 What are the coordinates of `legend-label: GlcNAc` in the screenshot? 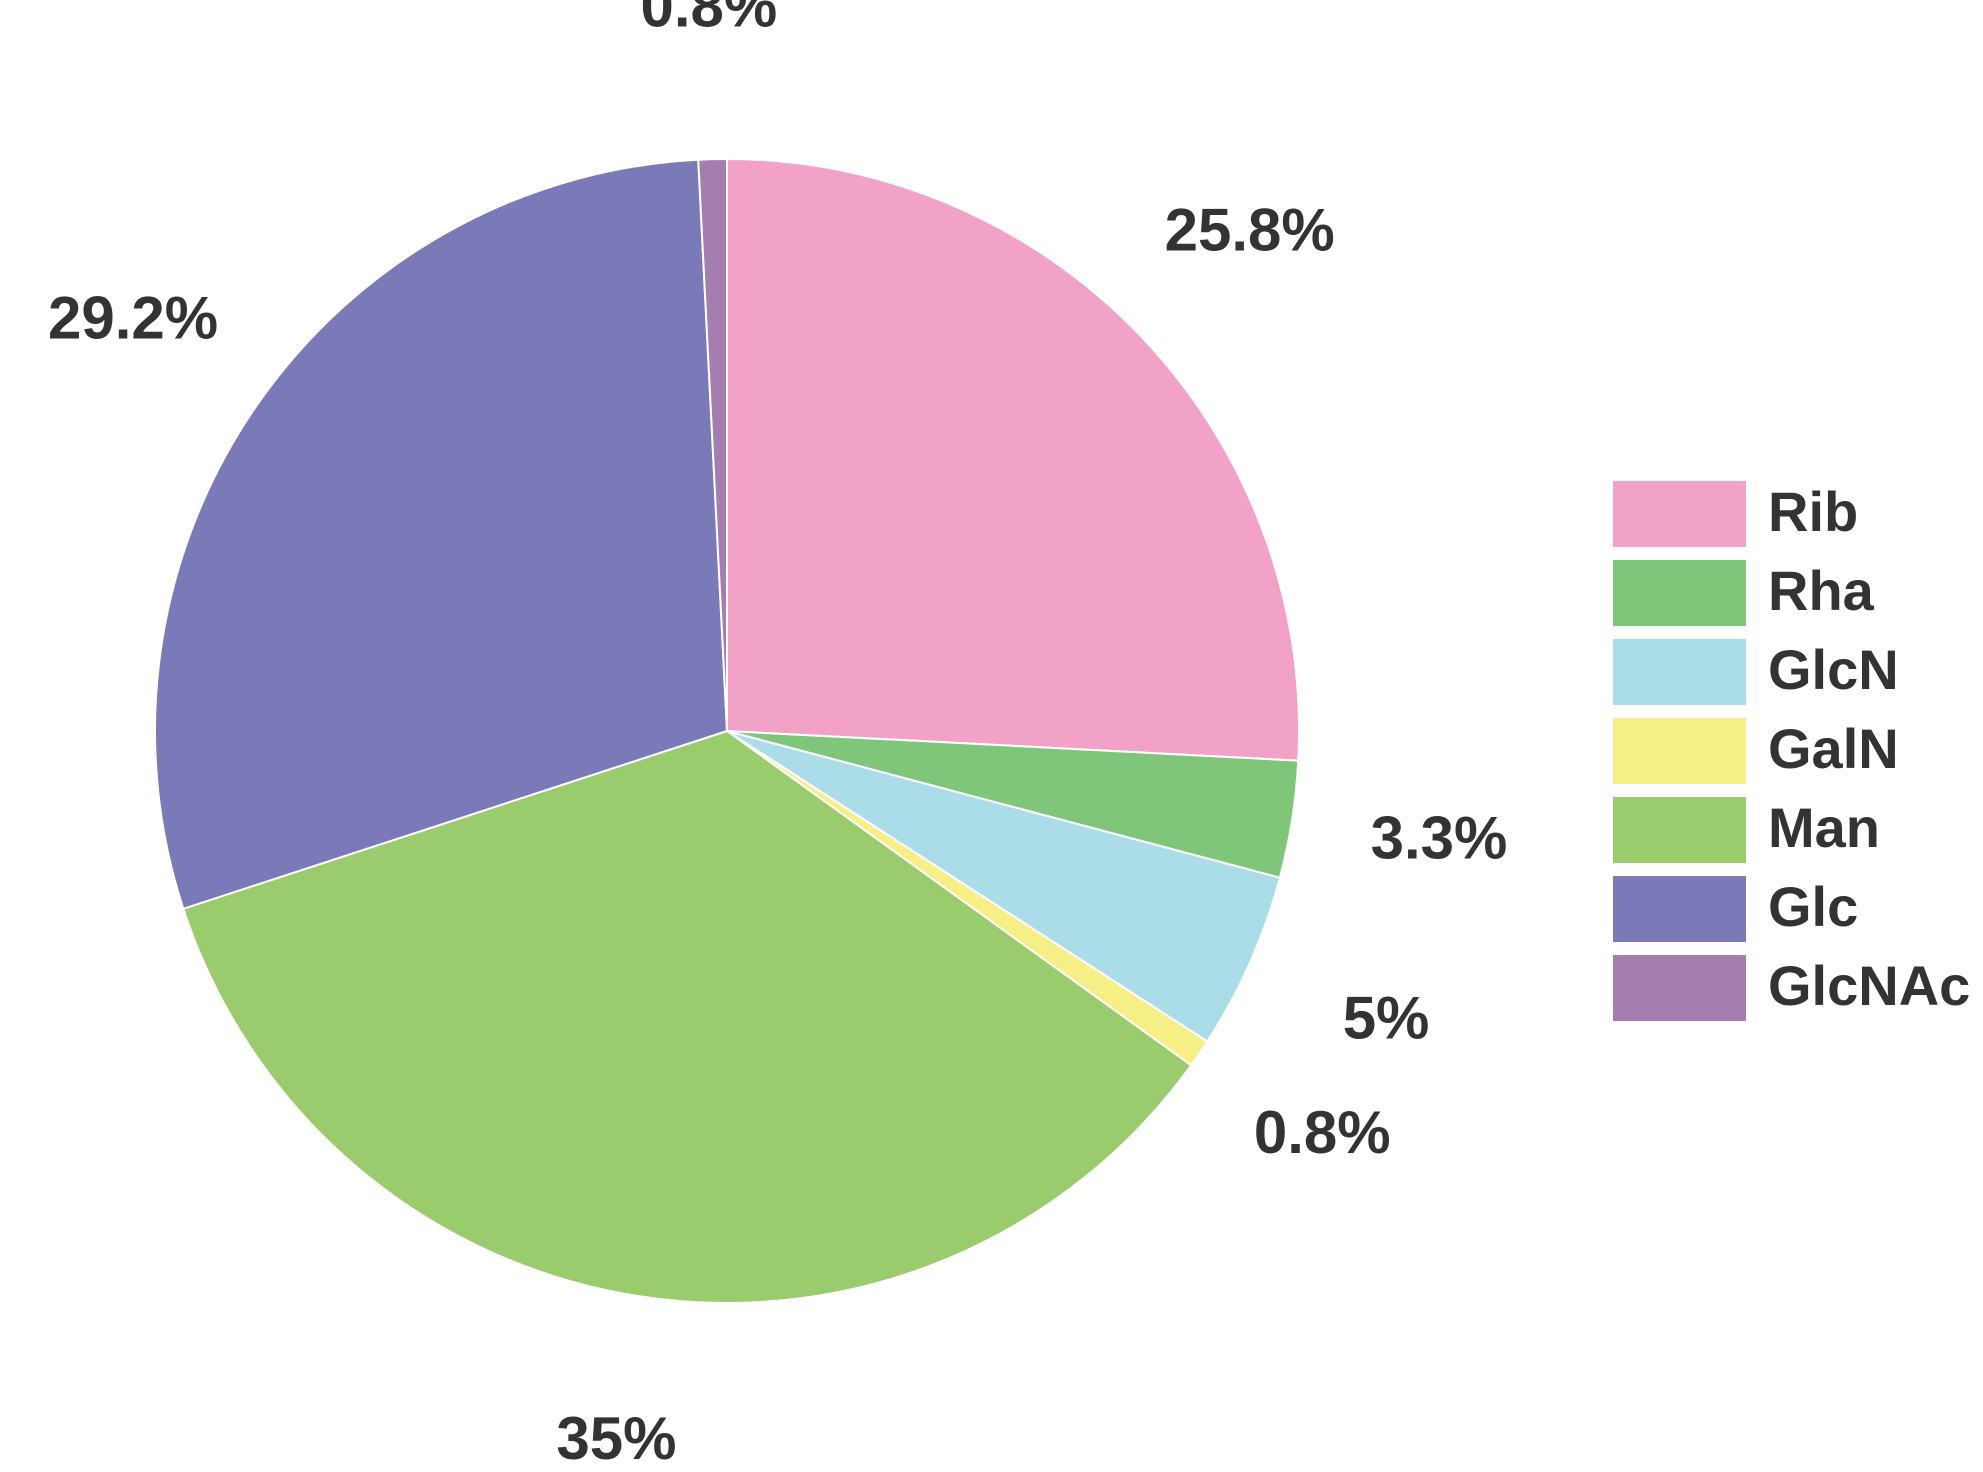 It's located at (1869, 985).